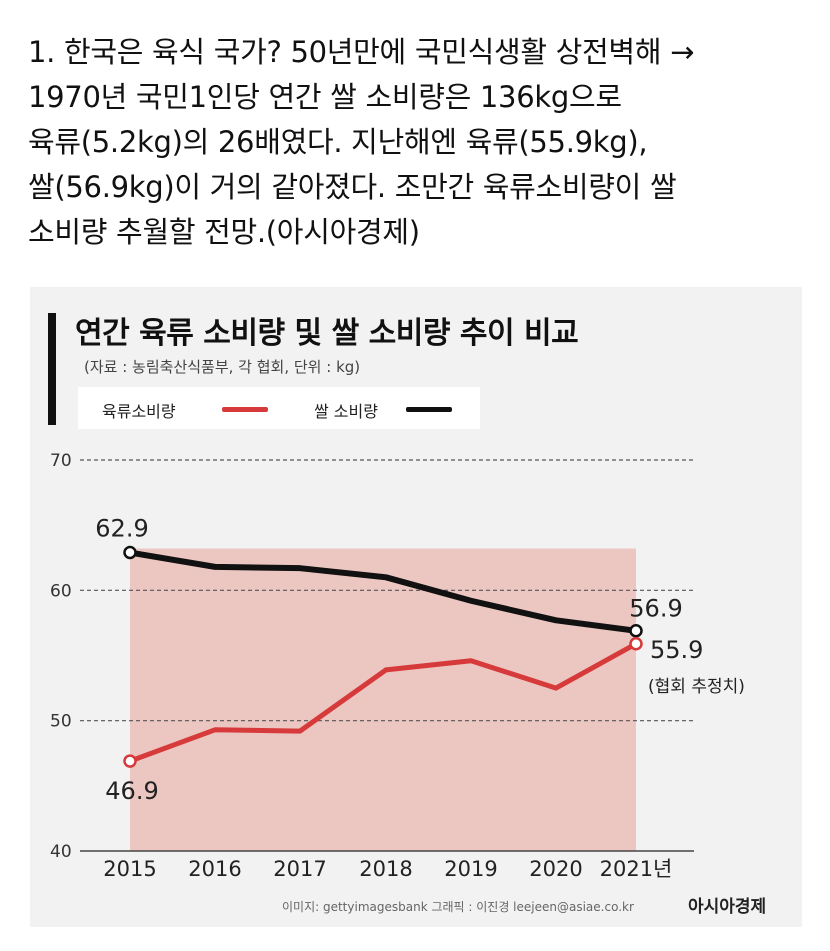  I want to click on rice-series-line, so click(383, 591).